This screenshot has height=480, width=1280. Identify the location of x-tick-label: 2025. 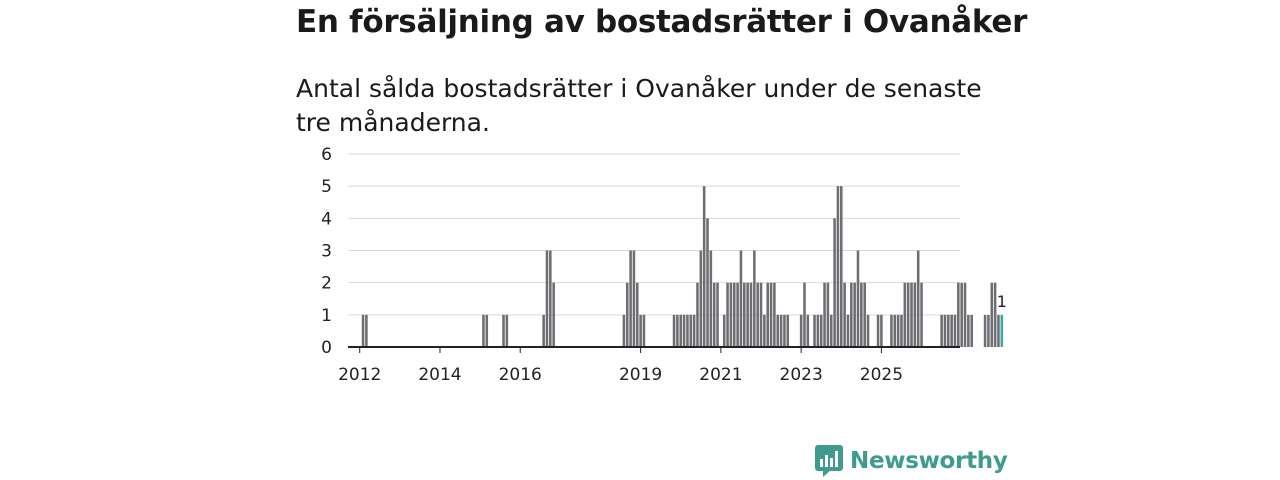
(881, 375).